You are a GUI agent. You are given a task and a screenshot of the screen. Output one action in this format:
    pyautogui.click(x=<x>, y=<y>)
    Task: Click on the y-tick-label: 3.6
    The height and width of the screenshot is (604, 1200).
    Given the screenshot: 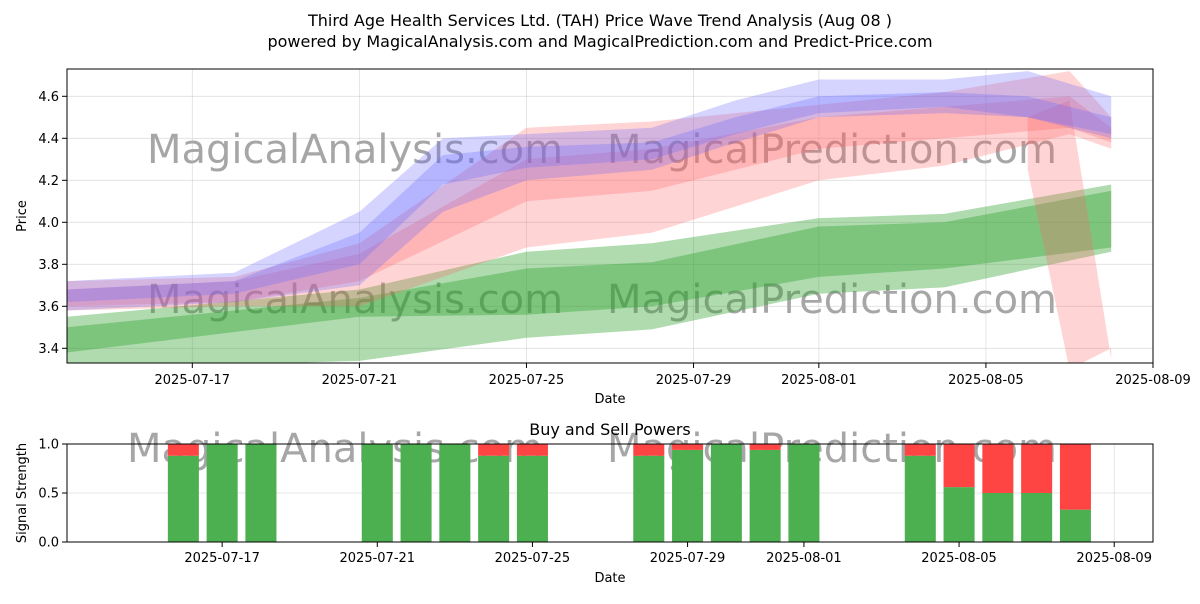 What is the action you would take?
    pyautogui.click(x=48, y=307)
    